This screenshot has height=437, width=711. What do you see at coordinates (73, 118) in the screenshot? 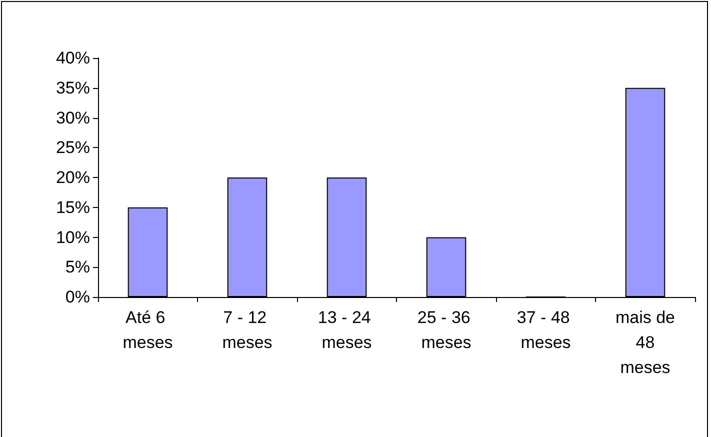
I see `y-tick-label: 30%` at bounding box center [73, 118].